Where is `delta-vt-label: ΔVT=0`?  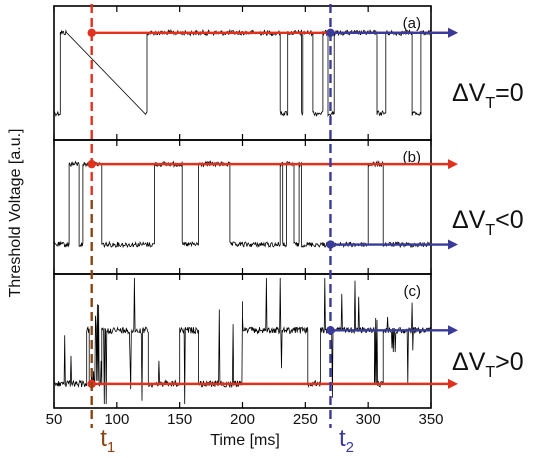
delta-vt-label: ΔVT=0 is located at coordinates (488, 95).